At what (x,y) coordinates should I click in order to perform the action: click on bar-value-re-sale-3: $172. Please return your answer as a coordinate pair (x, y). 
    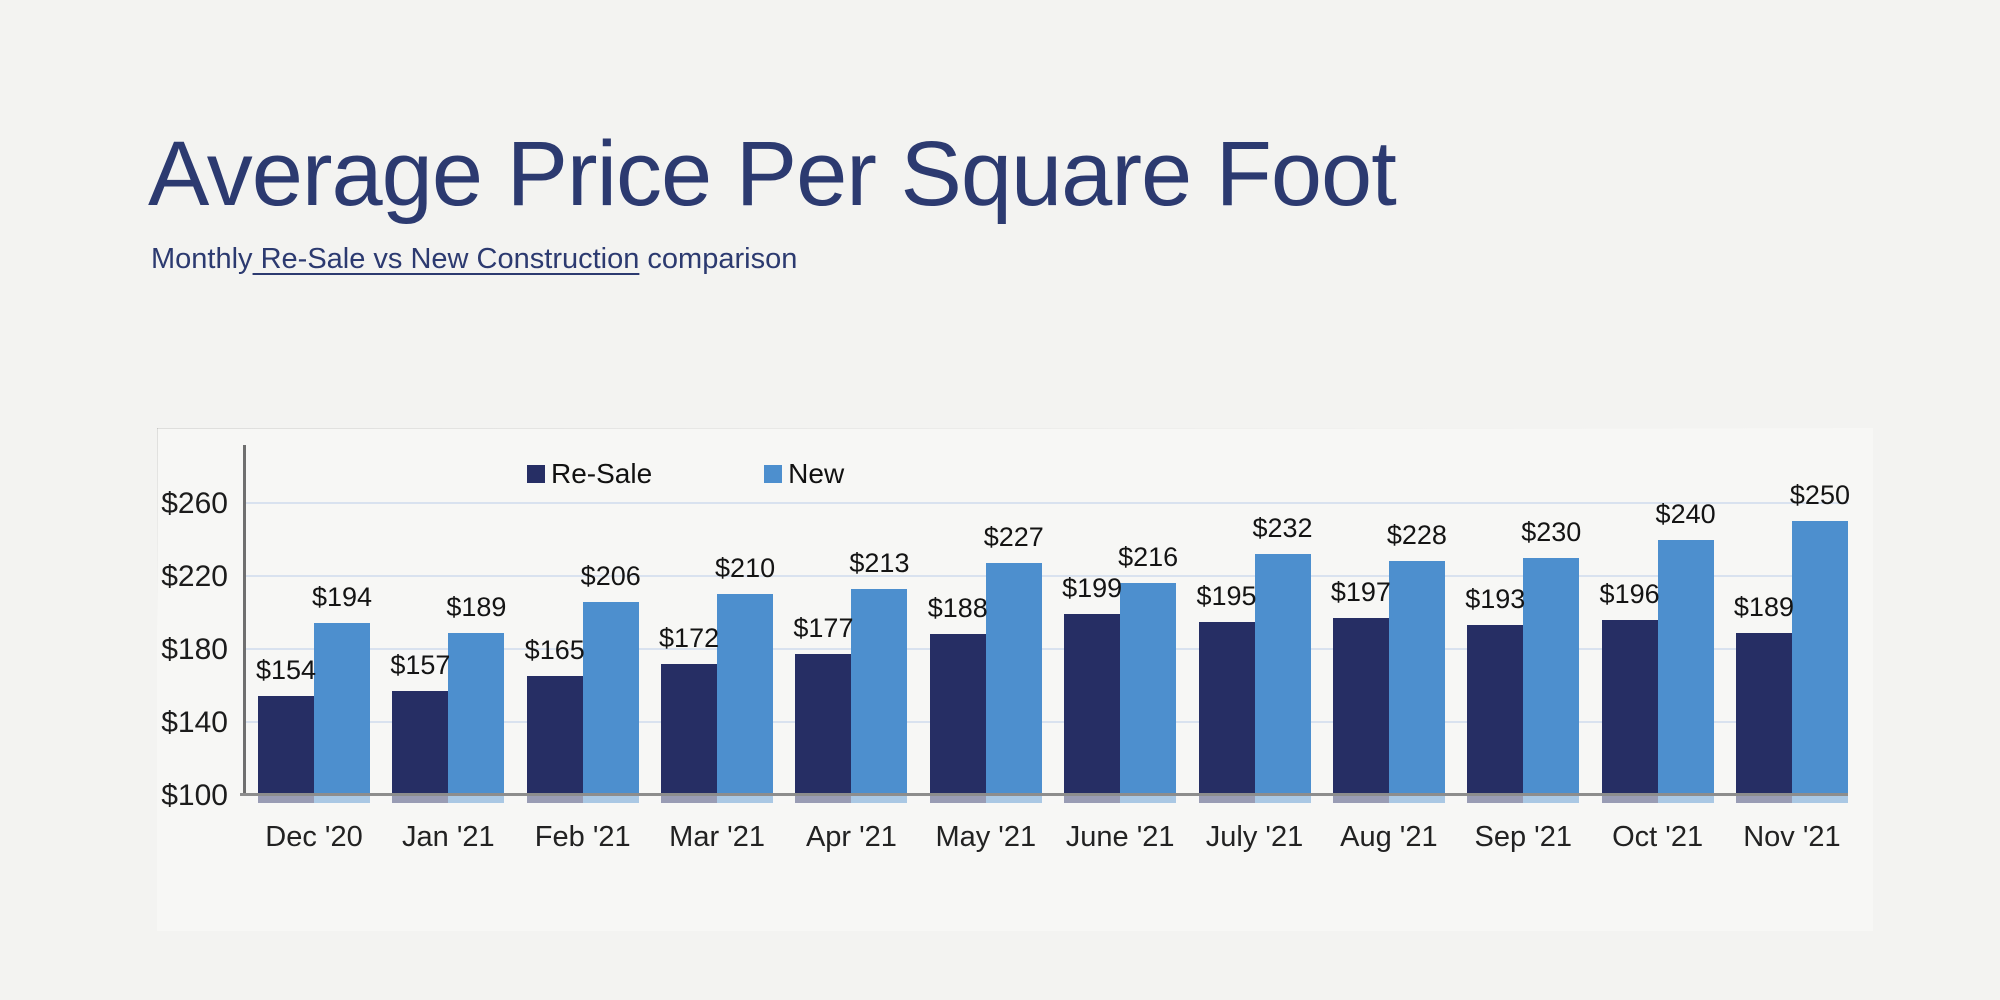
    Looking at the image, I should click on (689, 637).